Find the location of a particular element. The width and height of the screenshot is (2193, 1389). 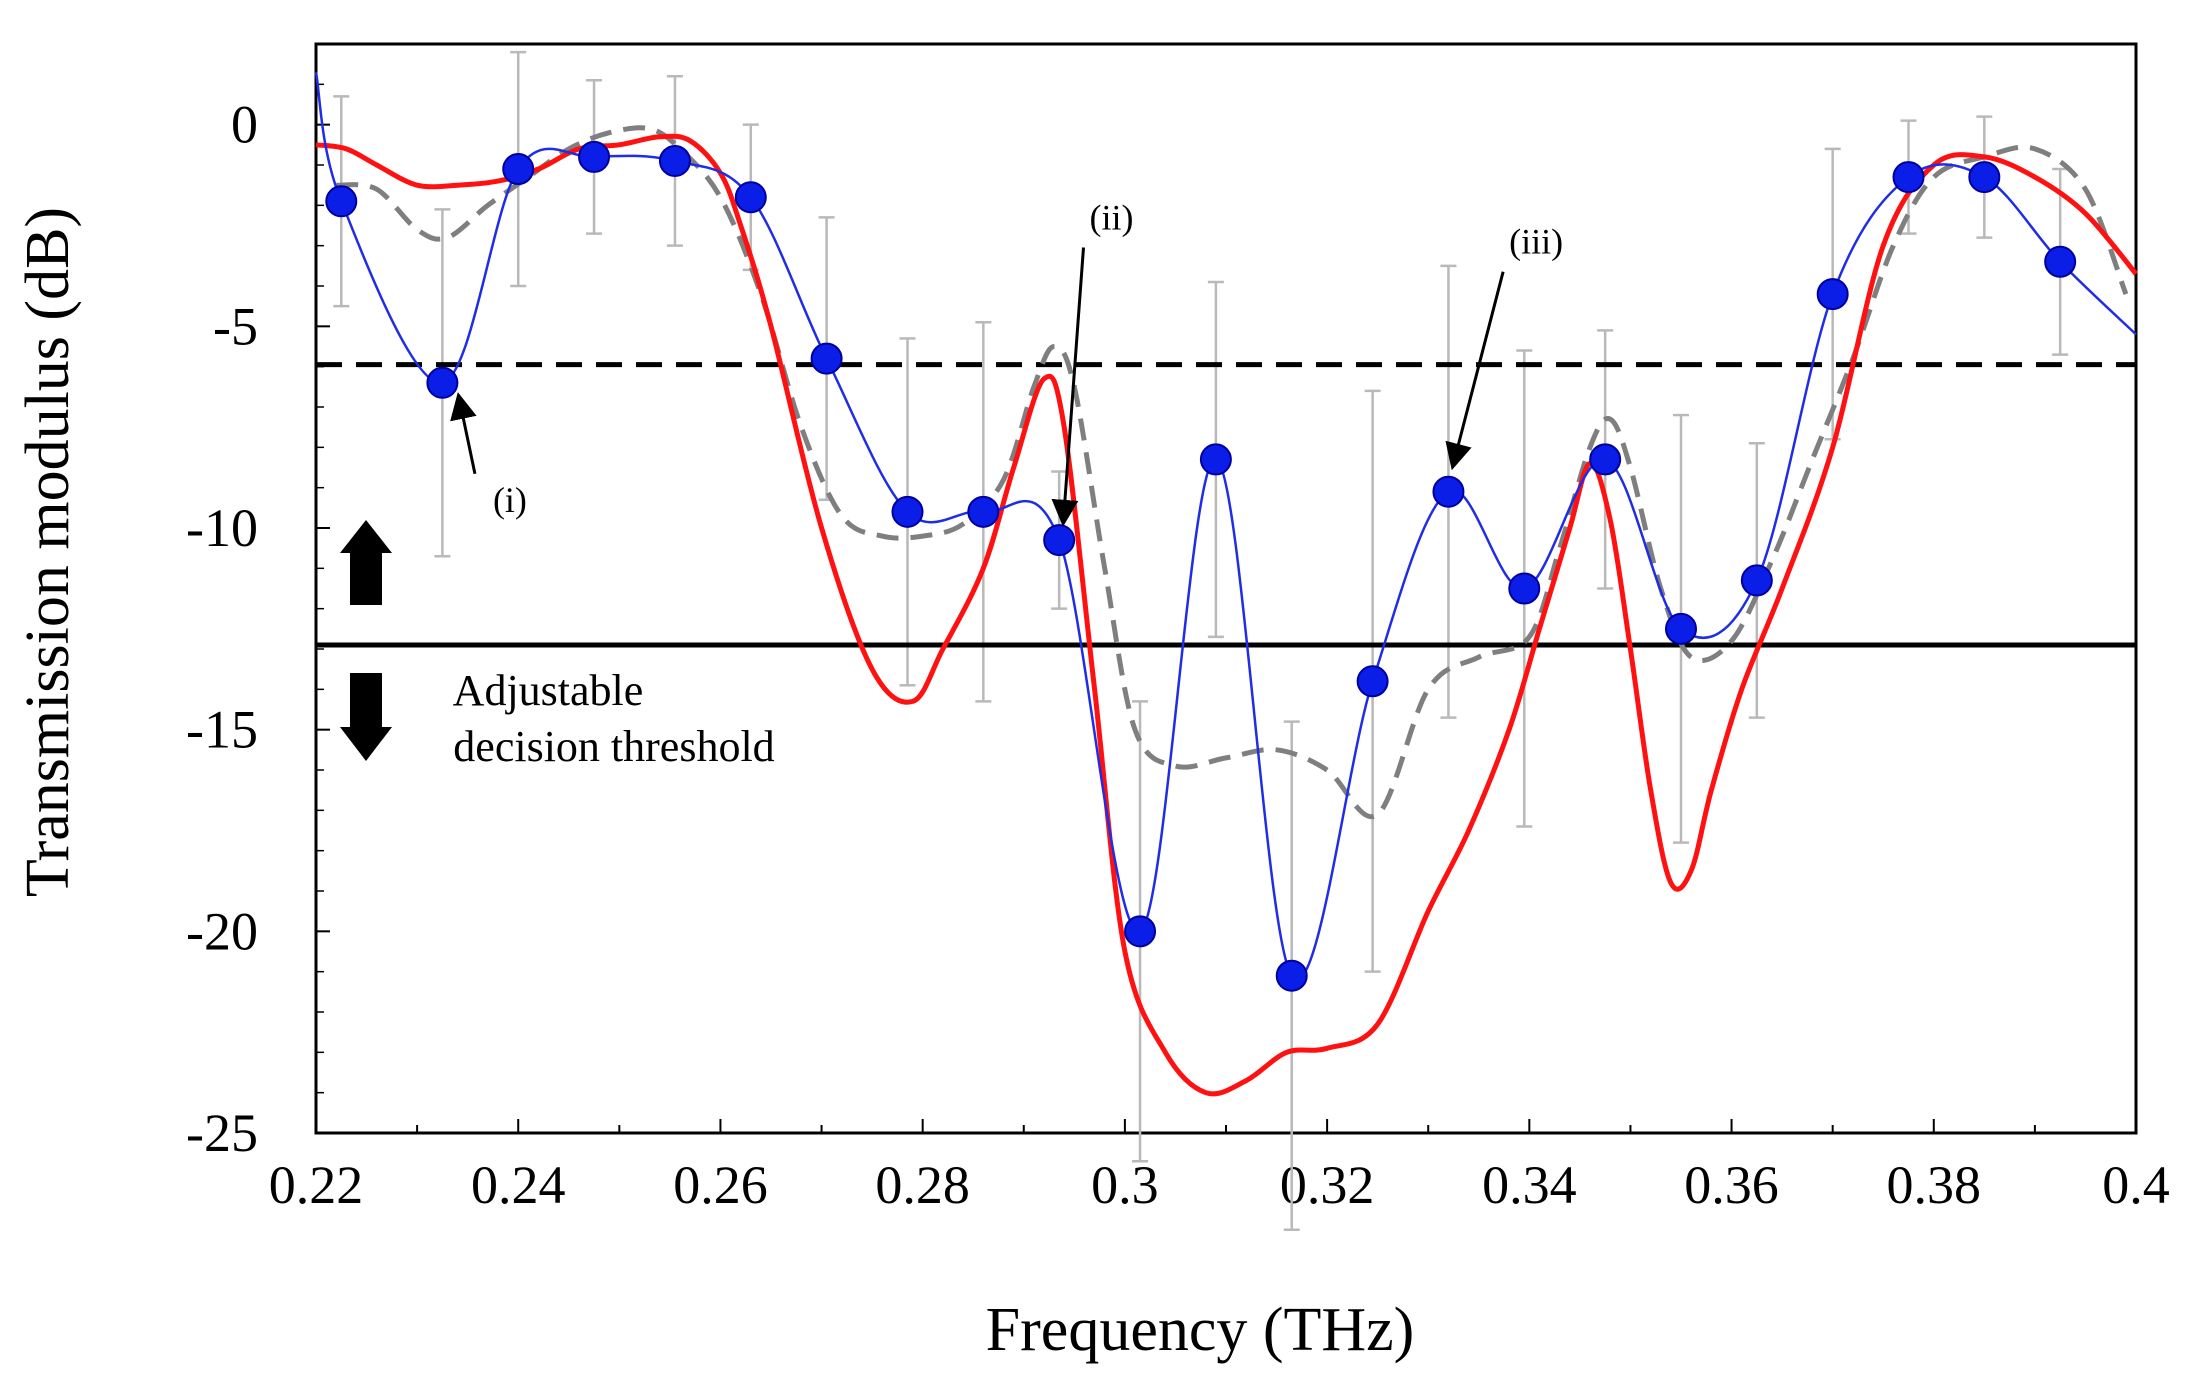

x-tick-label: 0.24 is located at coordinates (518, 1185).